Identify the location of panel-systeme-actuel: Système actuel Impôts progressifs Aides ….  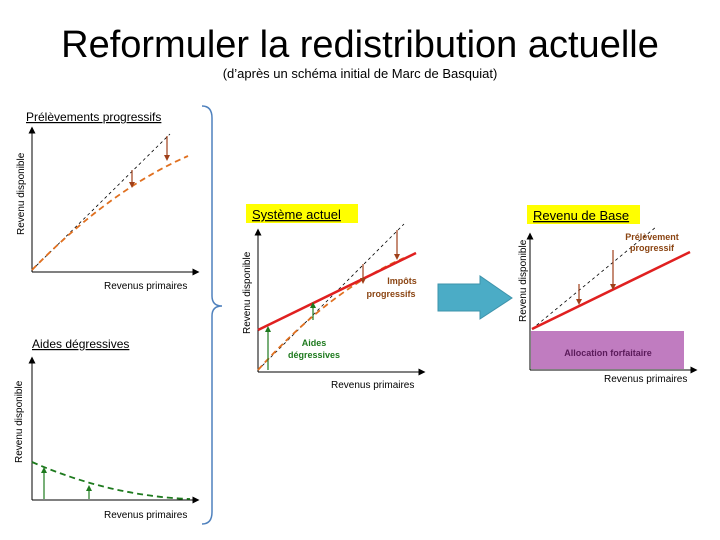
(334, 297).